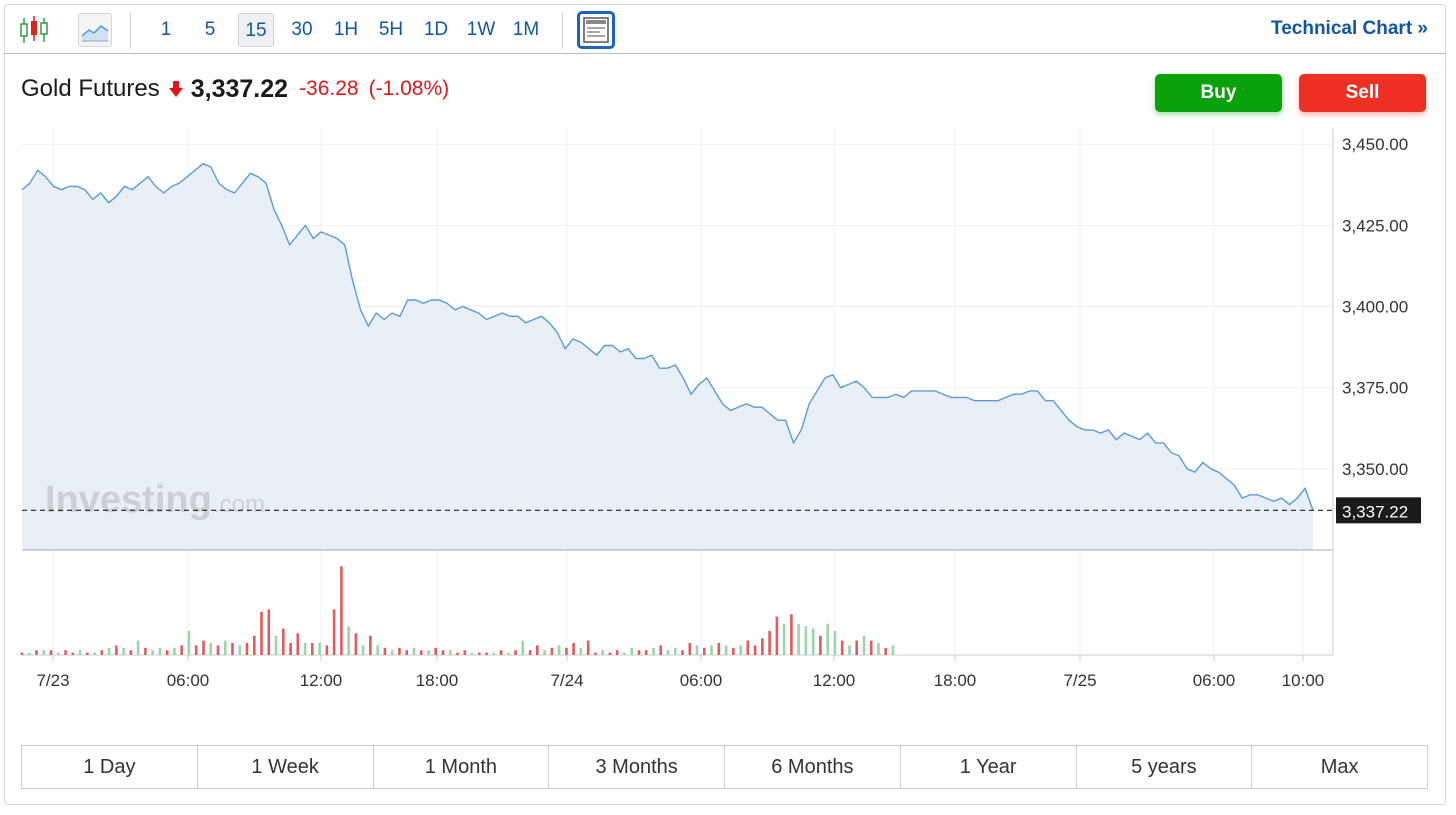 The height and width of the screenshot is (815, 1456). What do you see at coordinates (1362, 93) in the screenshot?
I see `sell-button: Sell` at bounding box center [1362, 93].